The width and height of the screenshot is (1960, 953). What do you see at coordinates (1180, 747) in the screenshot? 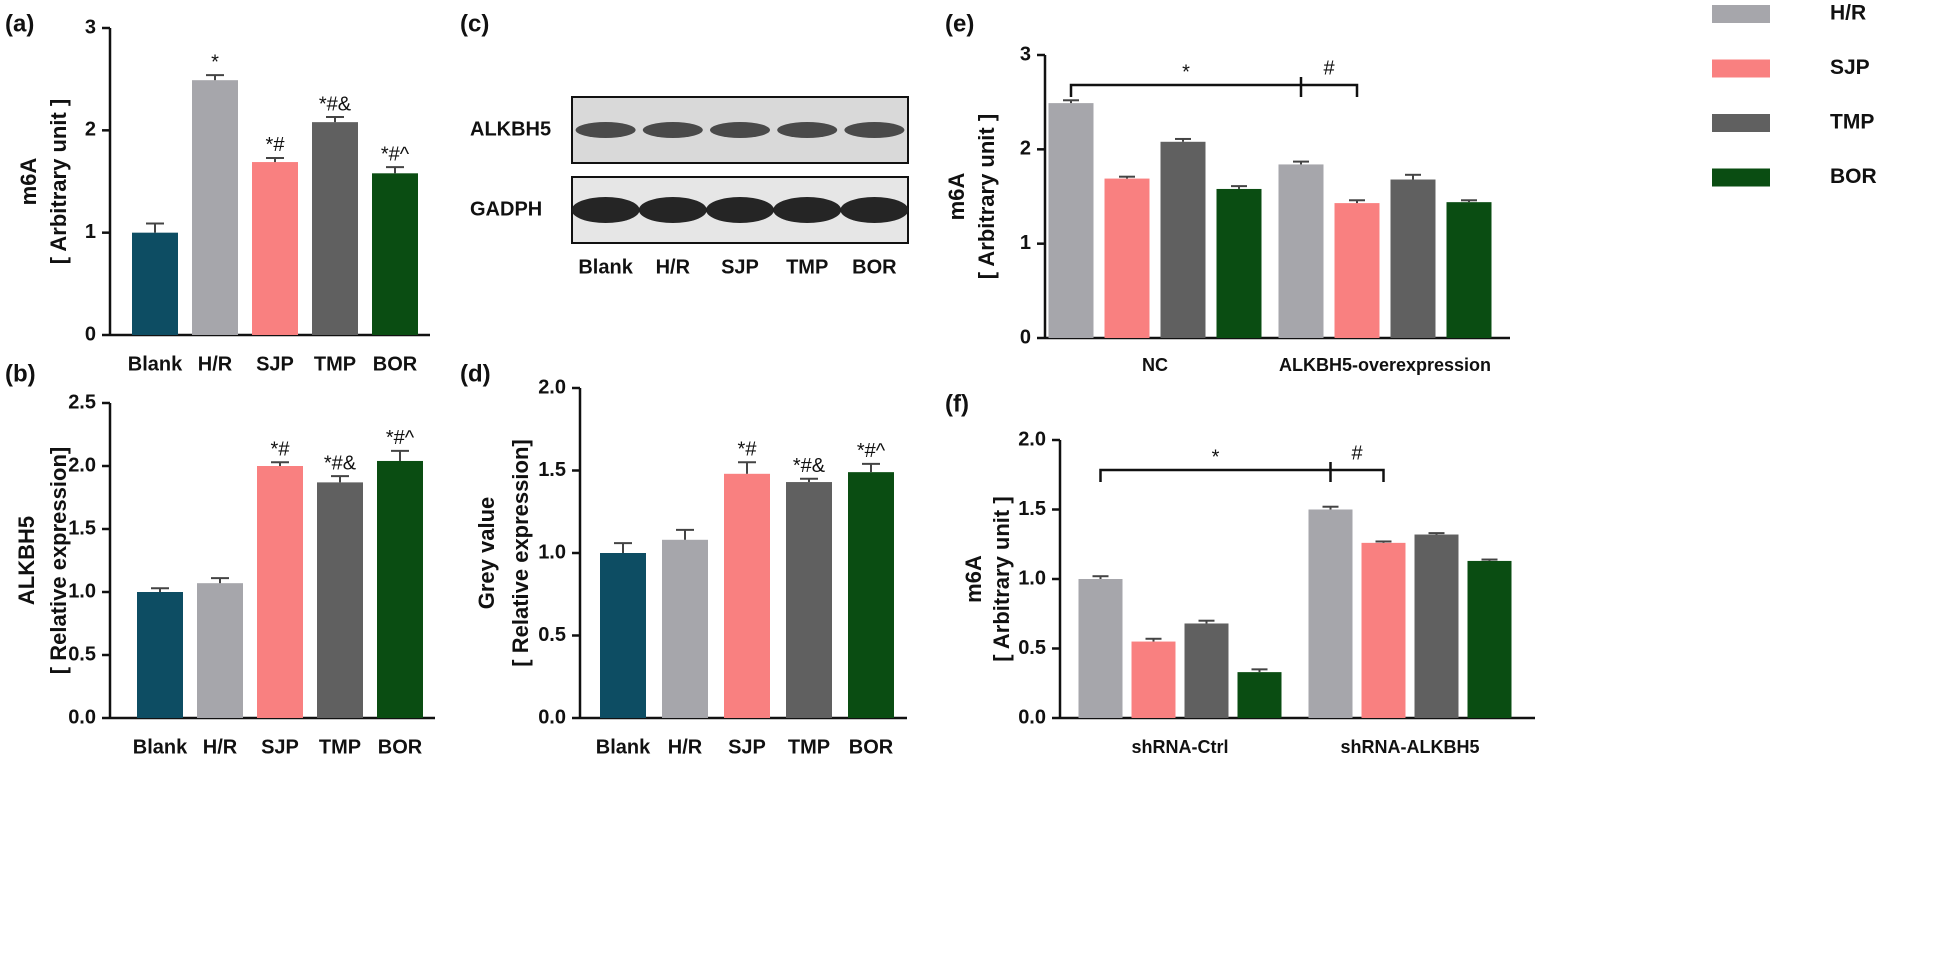
I see `x-tick-label: shRNA-Ctrl` at bounding box center [1180, 747].